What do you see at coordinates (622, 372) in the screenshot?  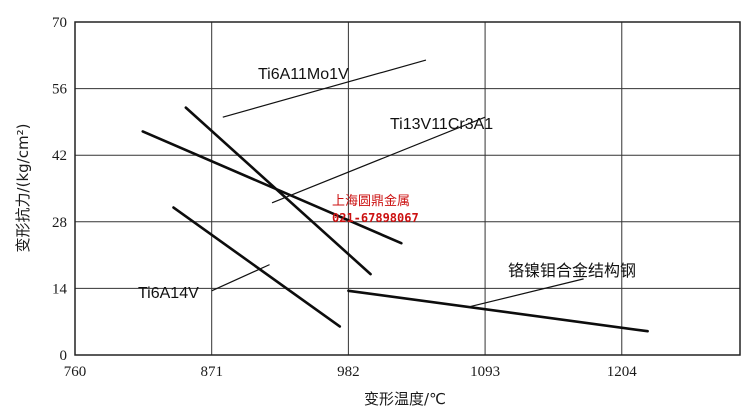 I see `x-tick-label: 1204` at bounding box center [622, 372].